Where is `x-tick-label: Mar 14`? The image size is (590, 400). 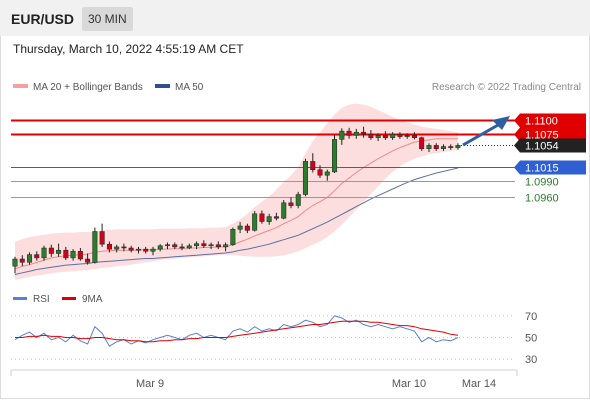
x-tick-label: Mar 14 is located at coordinates (479, 384).